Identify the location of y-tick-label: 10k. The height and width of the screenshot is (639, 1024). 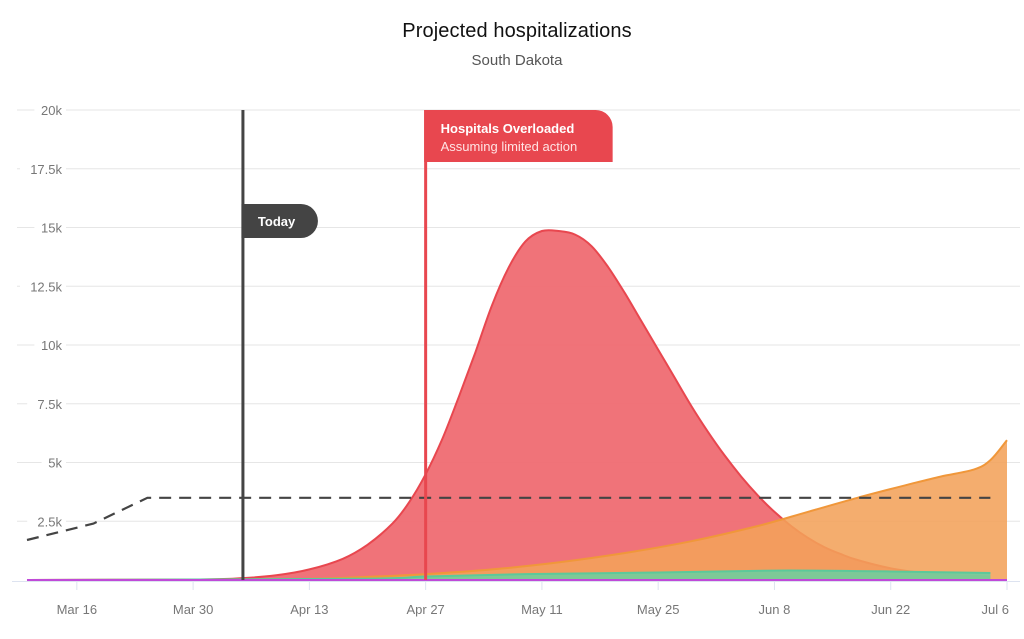
(51, 345).